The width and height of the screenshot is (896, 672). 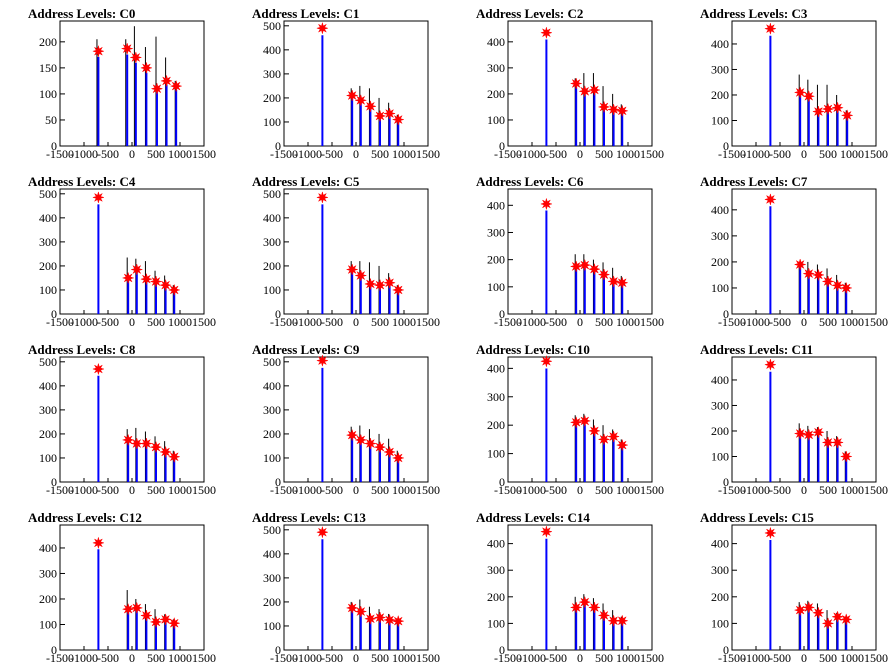 I want to click on panel-title: Address Levels: C14, so click(x=533, y=517).